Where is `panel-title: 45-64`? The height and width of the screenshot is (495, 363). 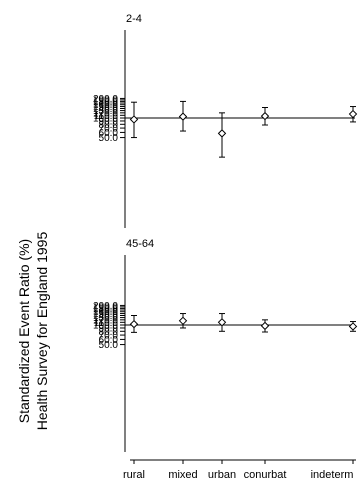 panel-title: 45-64 is located at coordinates (140, 244).